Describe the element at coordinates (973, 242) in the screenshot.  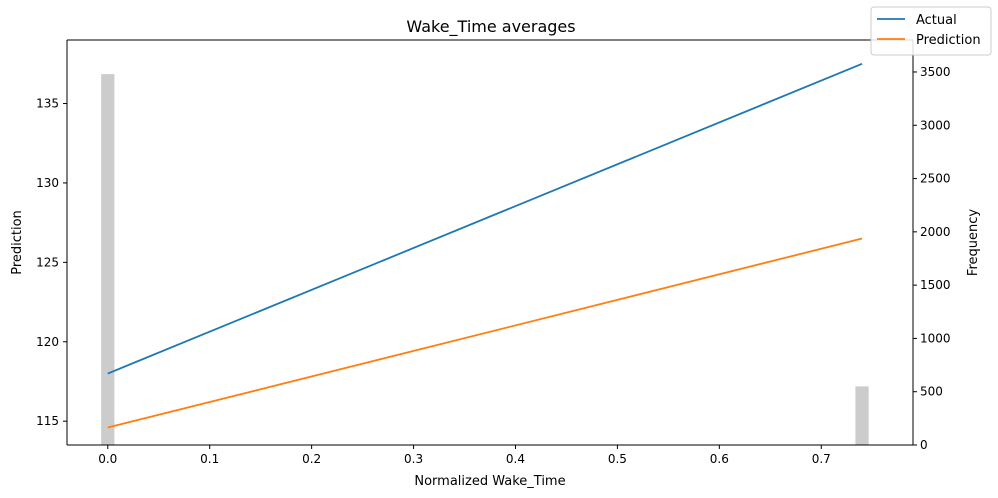
I see `y-axis-right-label: Frequency` at that location.